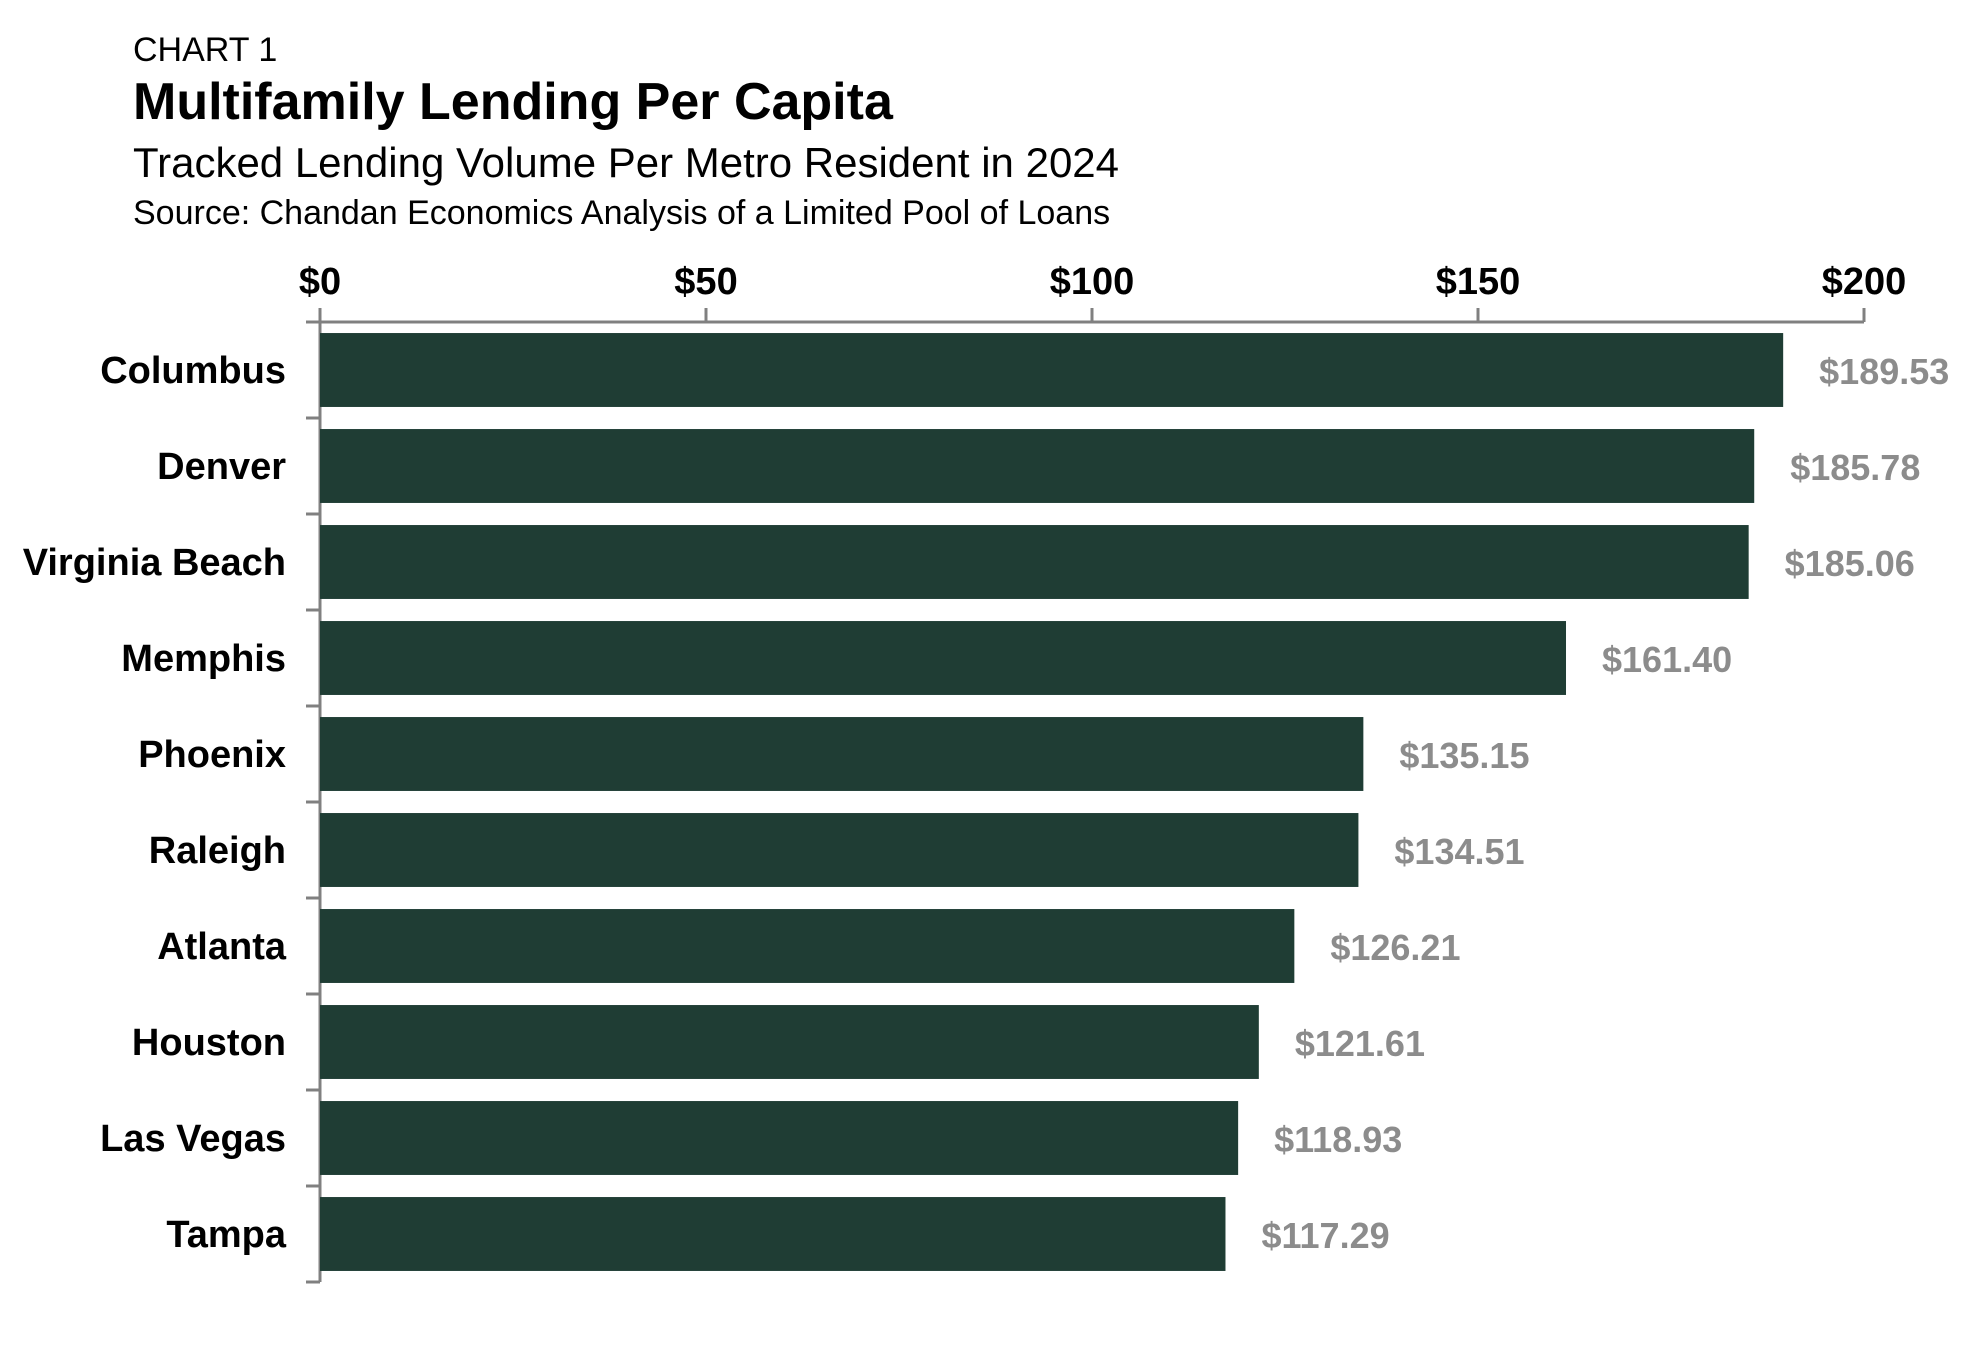  What do you see at coordinates (1850, 563) in the screenshot?
I see `value-label: $185.06` at bounding box center [1850, 563].